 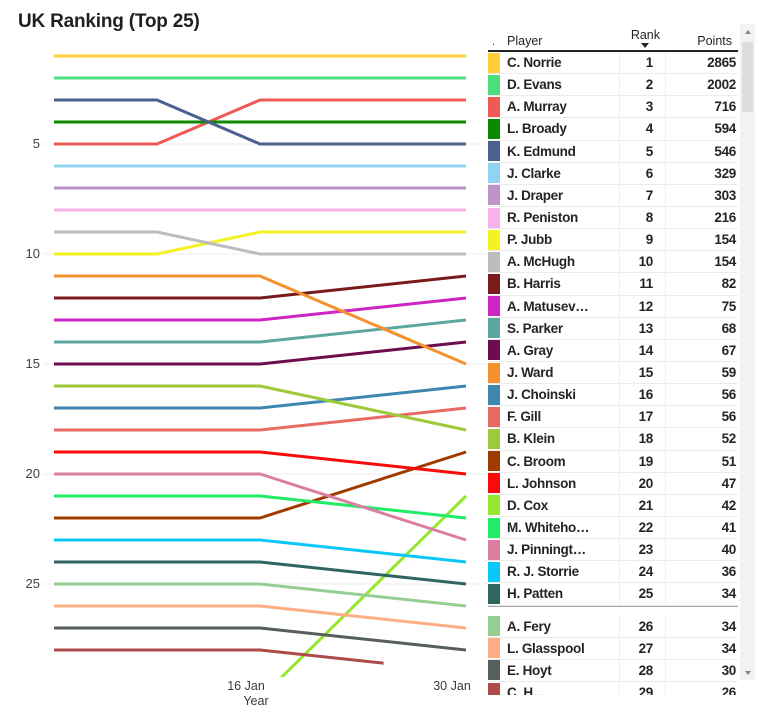 What do you see at coordinates (747, 77) in the screenshot?
I see `scrollbar-thumb` at bounding box center [747, 77].